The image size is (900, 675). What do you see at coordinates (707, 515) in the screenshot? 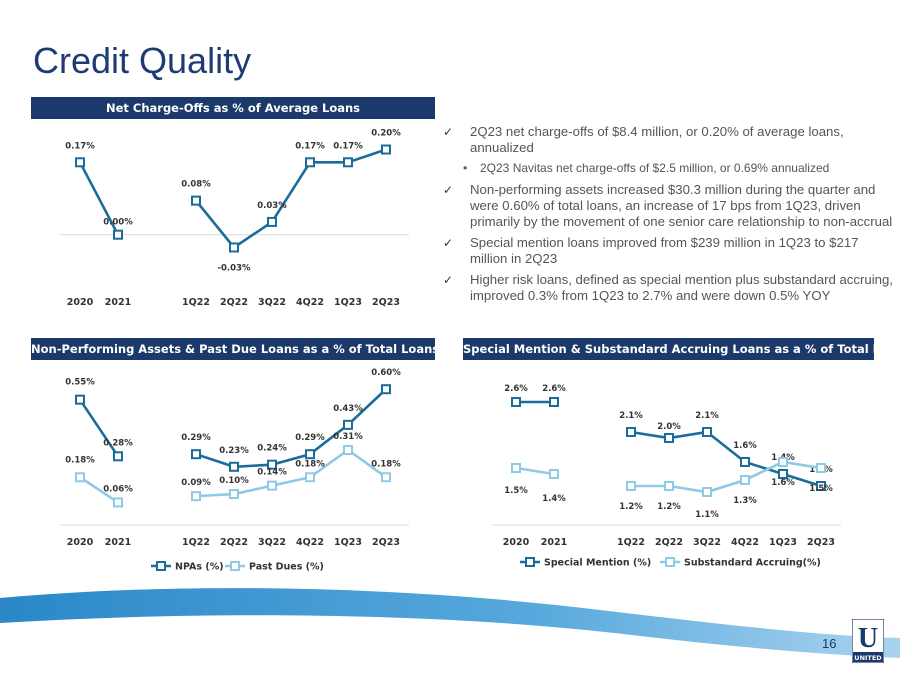
I see `data-label: 1.1%` at bounding box center [707, 515].